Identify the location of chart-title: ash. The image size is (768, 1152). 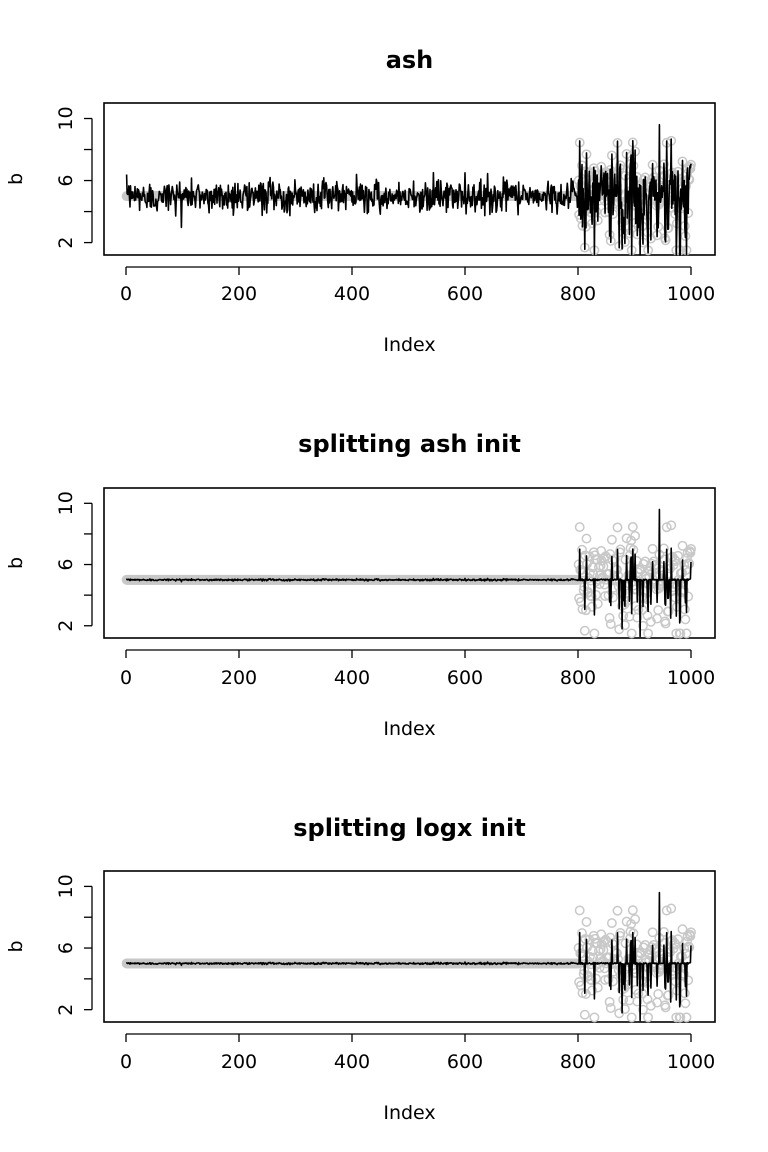
(410, 60).